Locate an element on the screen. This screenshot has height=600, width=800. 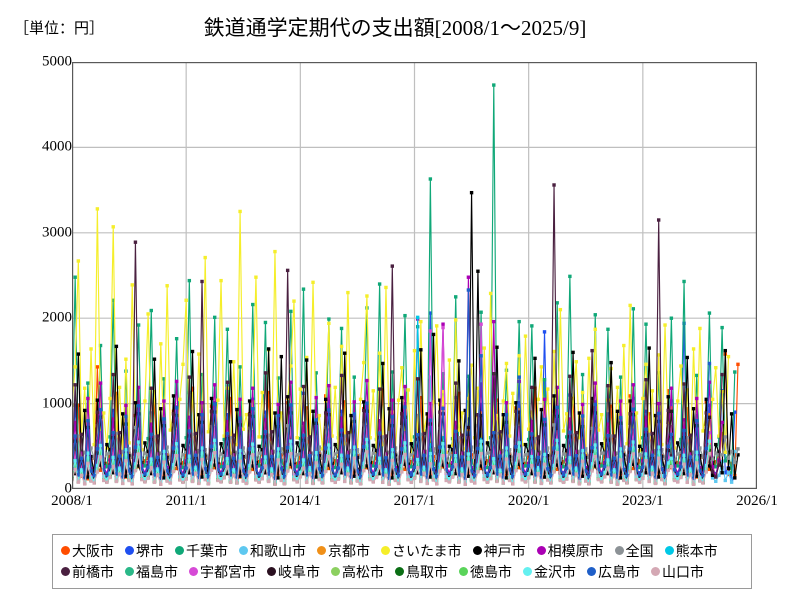
legend-item-福島市: 福島市 is located at coordinates (151, 572).